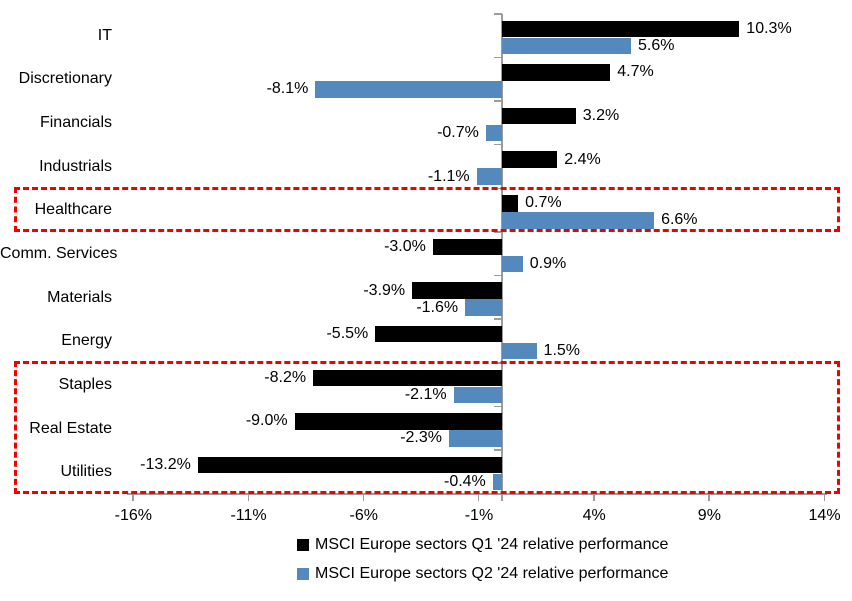  I want to click on category-label: Financials, so click(75, 123).